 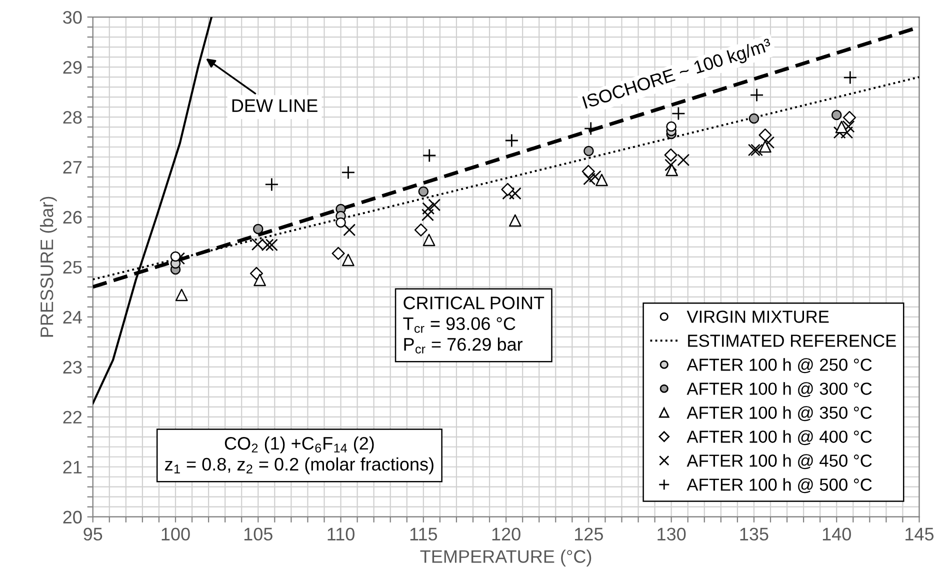 What do you see at coordinates (275, 105) in the screenshot?
I see `annotation: DEW LINE` at bounding box center [275, 105].